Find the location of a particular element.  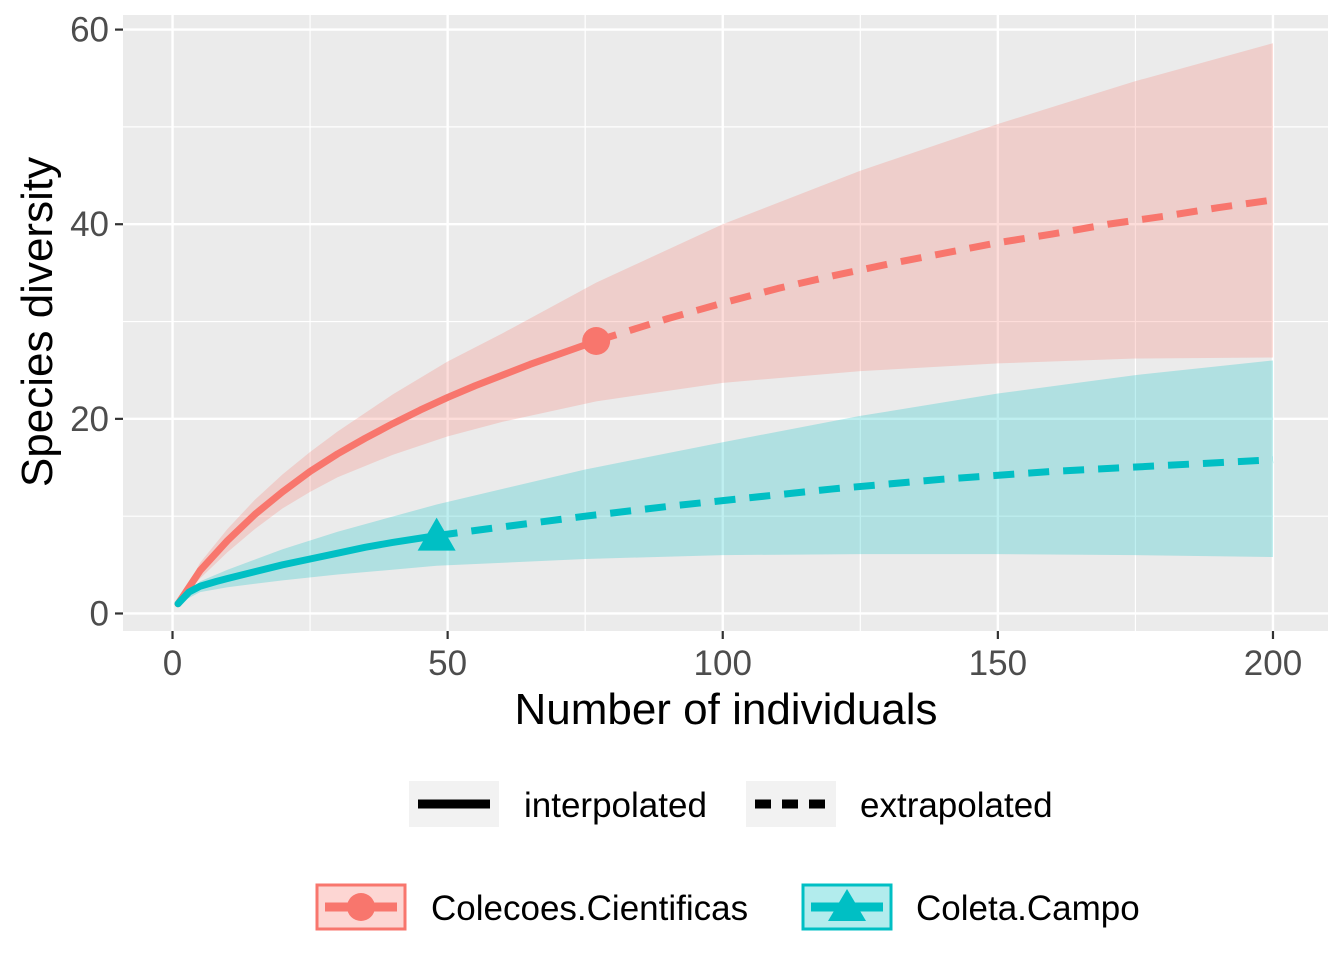

legend-label-extrapolated: extrapolated is located at coordinates (956, 805).